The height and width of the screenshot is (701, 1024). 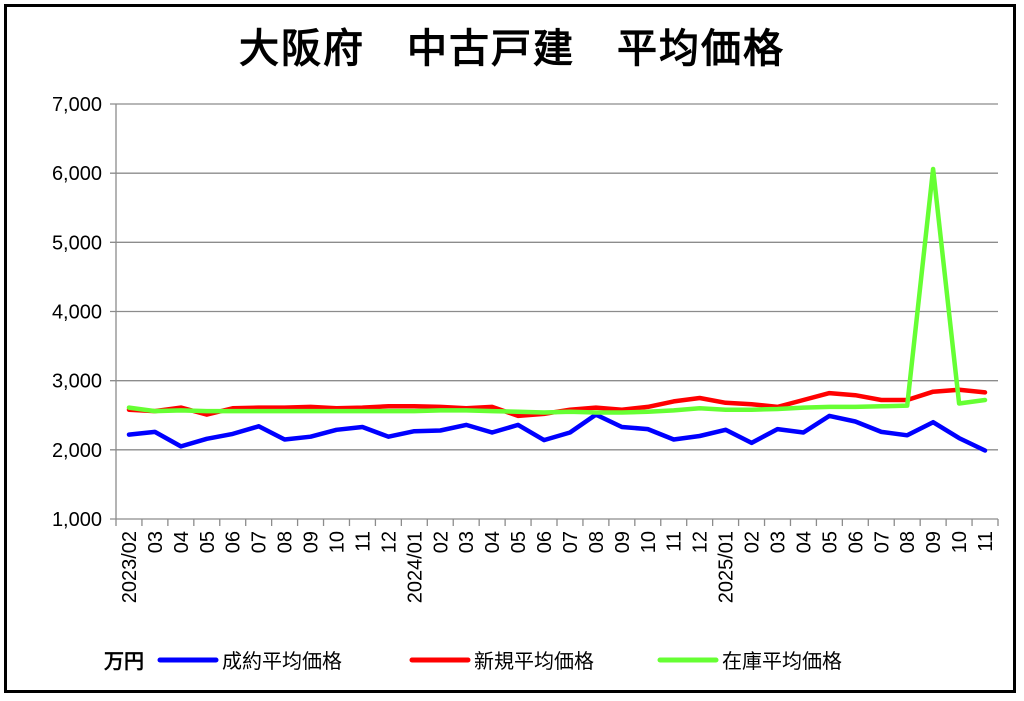 I want to click on y-tick-label: 7,000, so click(x=77, y=105).